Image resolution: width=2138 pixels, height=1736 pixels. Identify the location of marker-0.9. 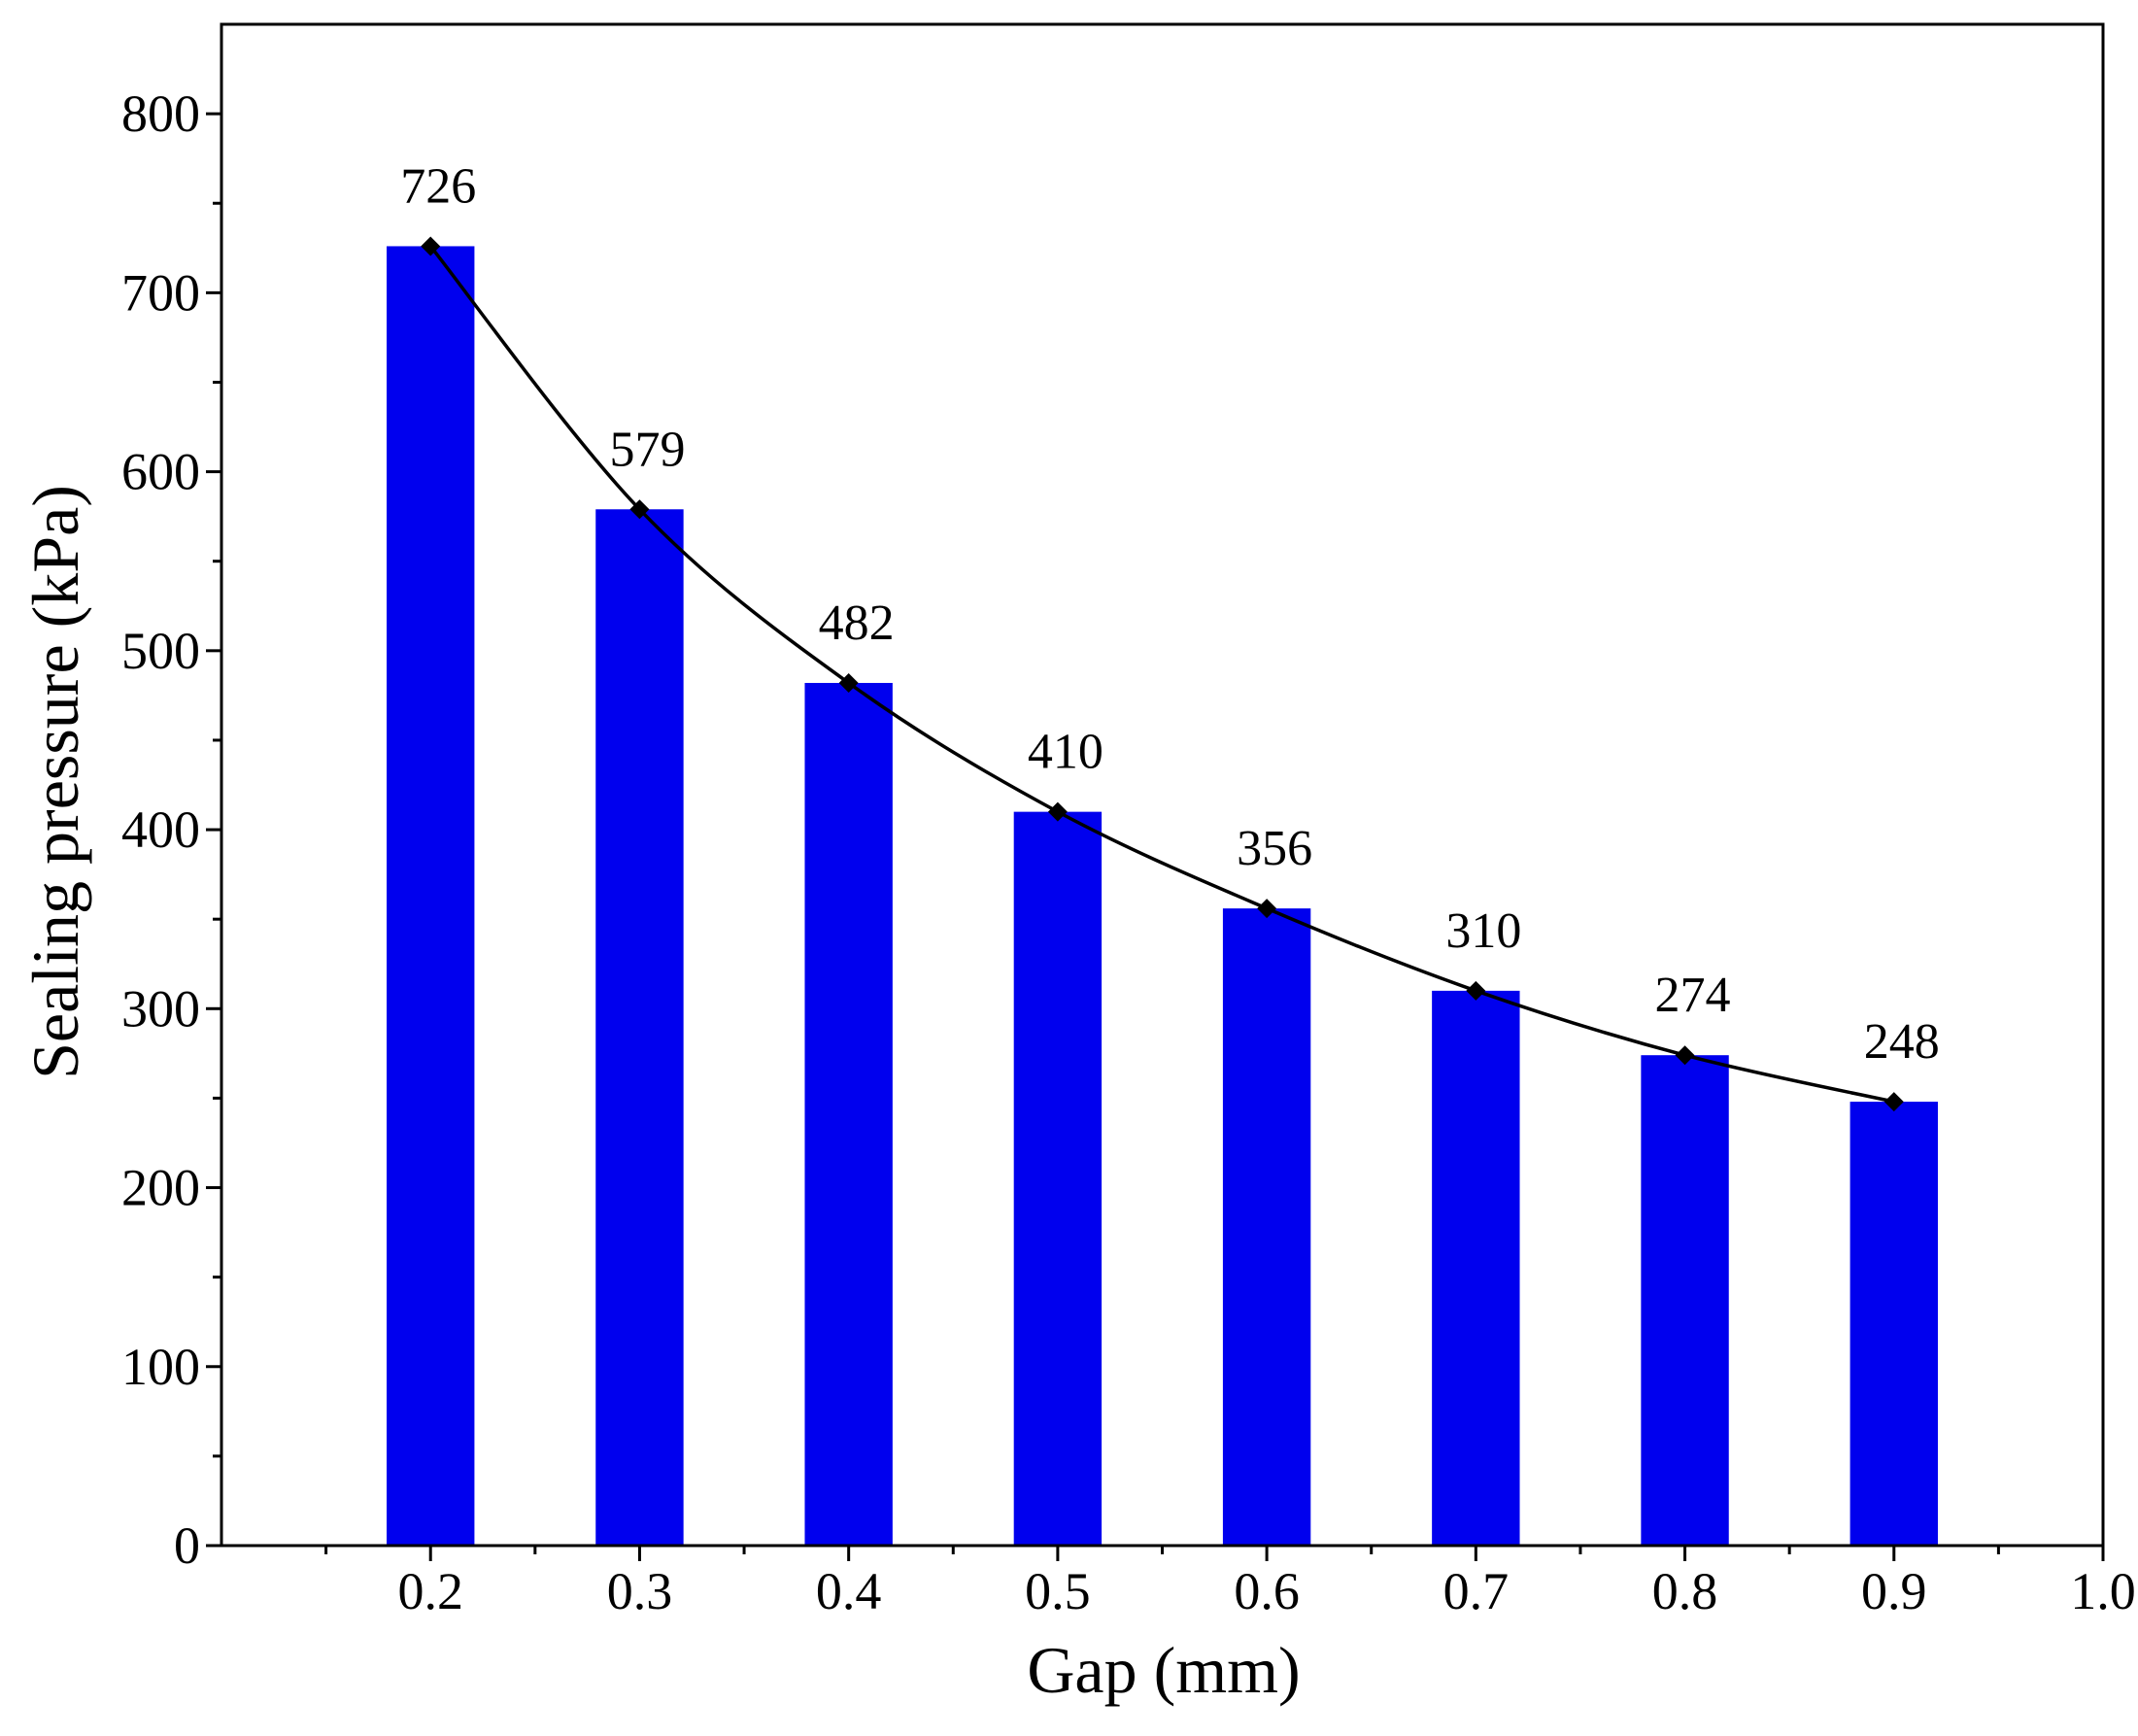
(1893, 1102).